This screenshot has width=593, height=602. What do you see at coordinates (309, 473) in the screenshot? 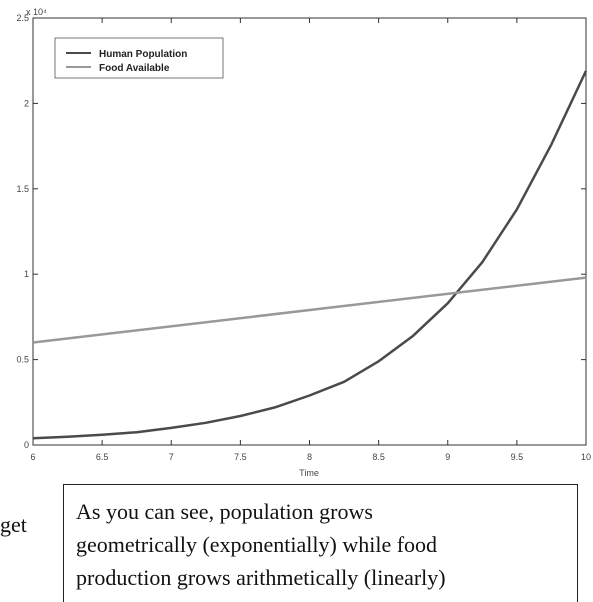
I see `x-axis-title: Time` at bounding box center [309, 473].